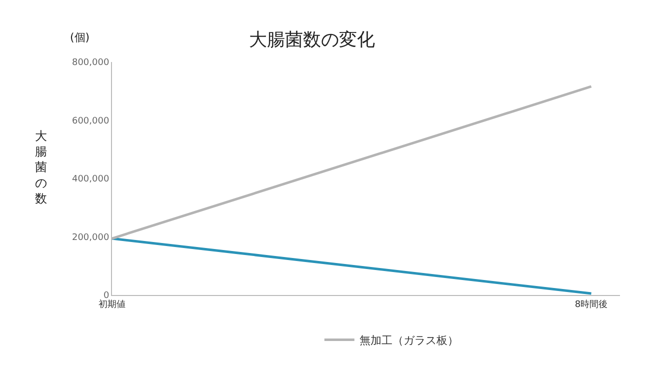 This screenshot has width=650, height=366. I want to click on y-tick-label: 400,000, so click(91, 179).